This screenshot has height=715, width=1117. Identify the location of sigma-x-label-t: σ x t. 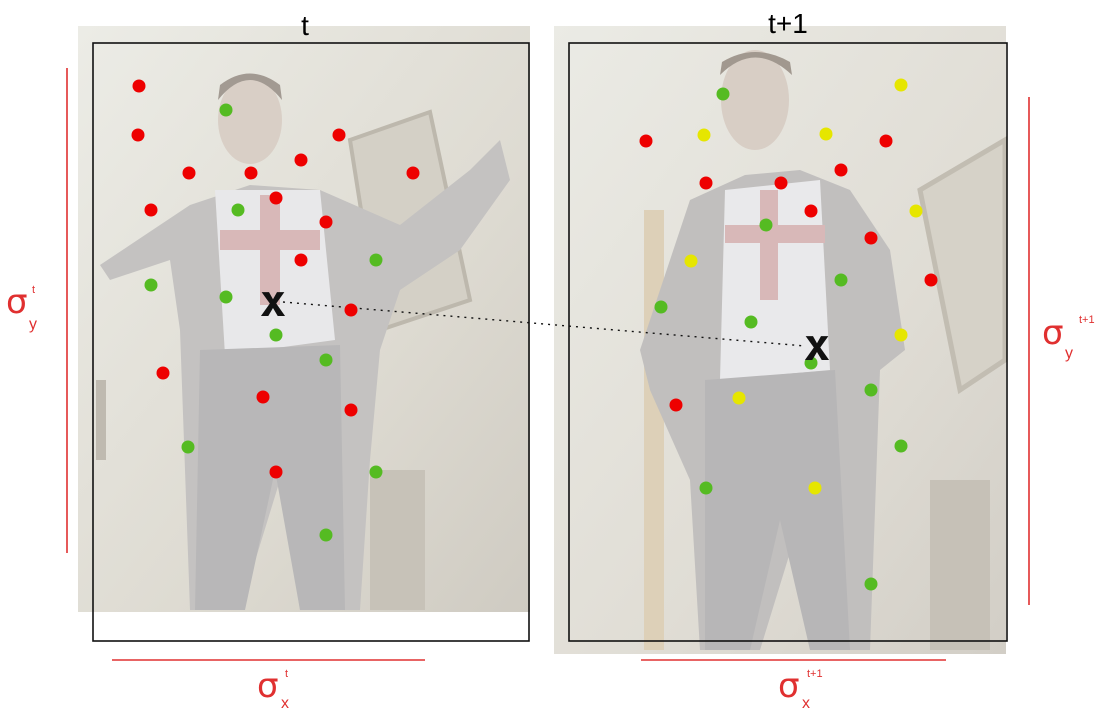
(273, 689).